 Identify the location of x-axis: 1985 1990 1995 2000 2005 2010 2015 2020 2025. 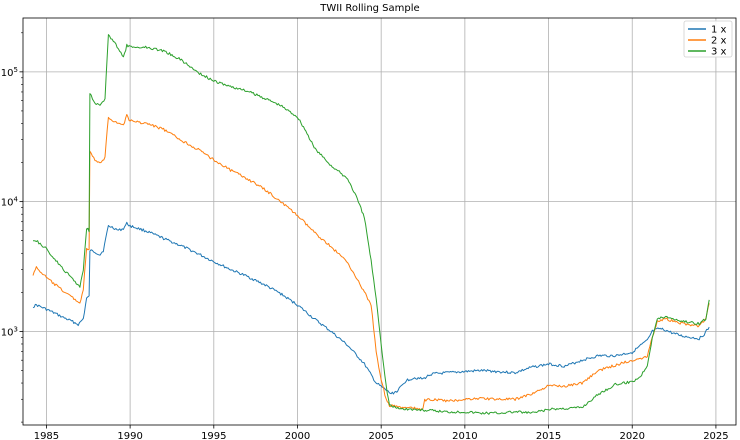
(381, 432).